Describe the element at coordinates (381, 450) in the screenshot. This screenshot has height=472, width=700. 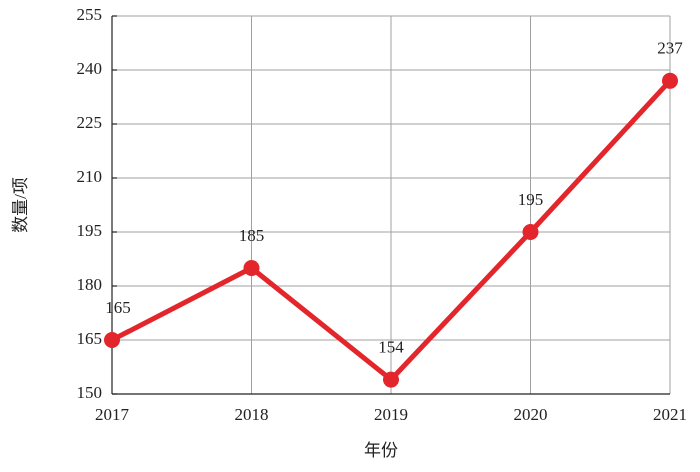
I see `x-axis-label: 年份` at that location.